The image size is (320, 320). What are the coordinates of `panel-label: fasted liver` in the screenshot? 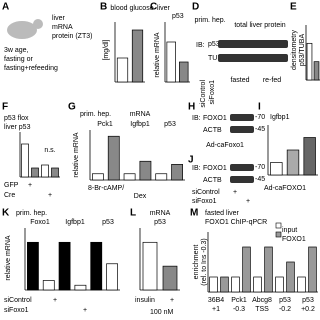 It's located at (222, 213).